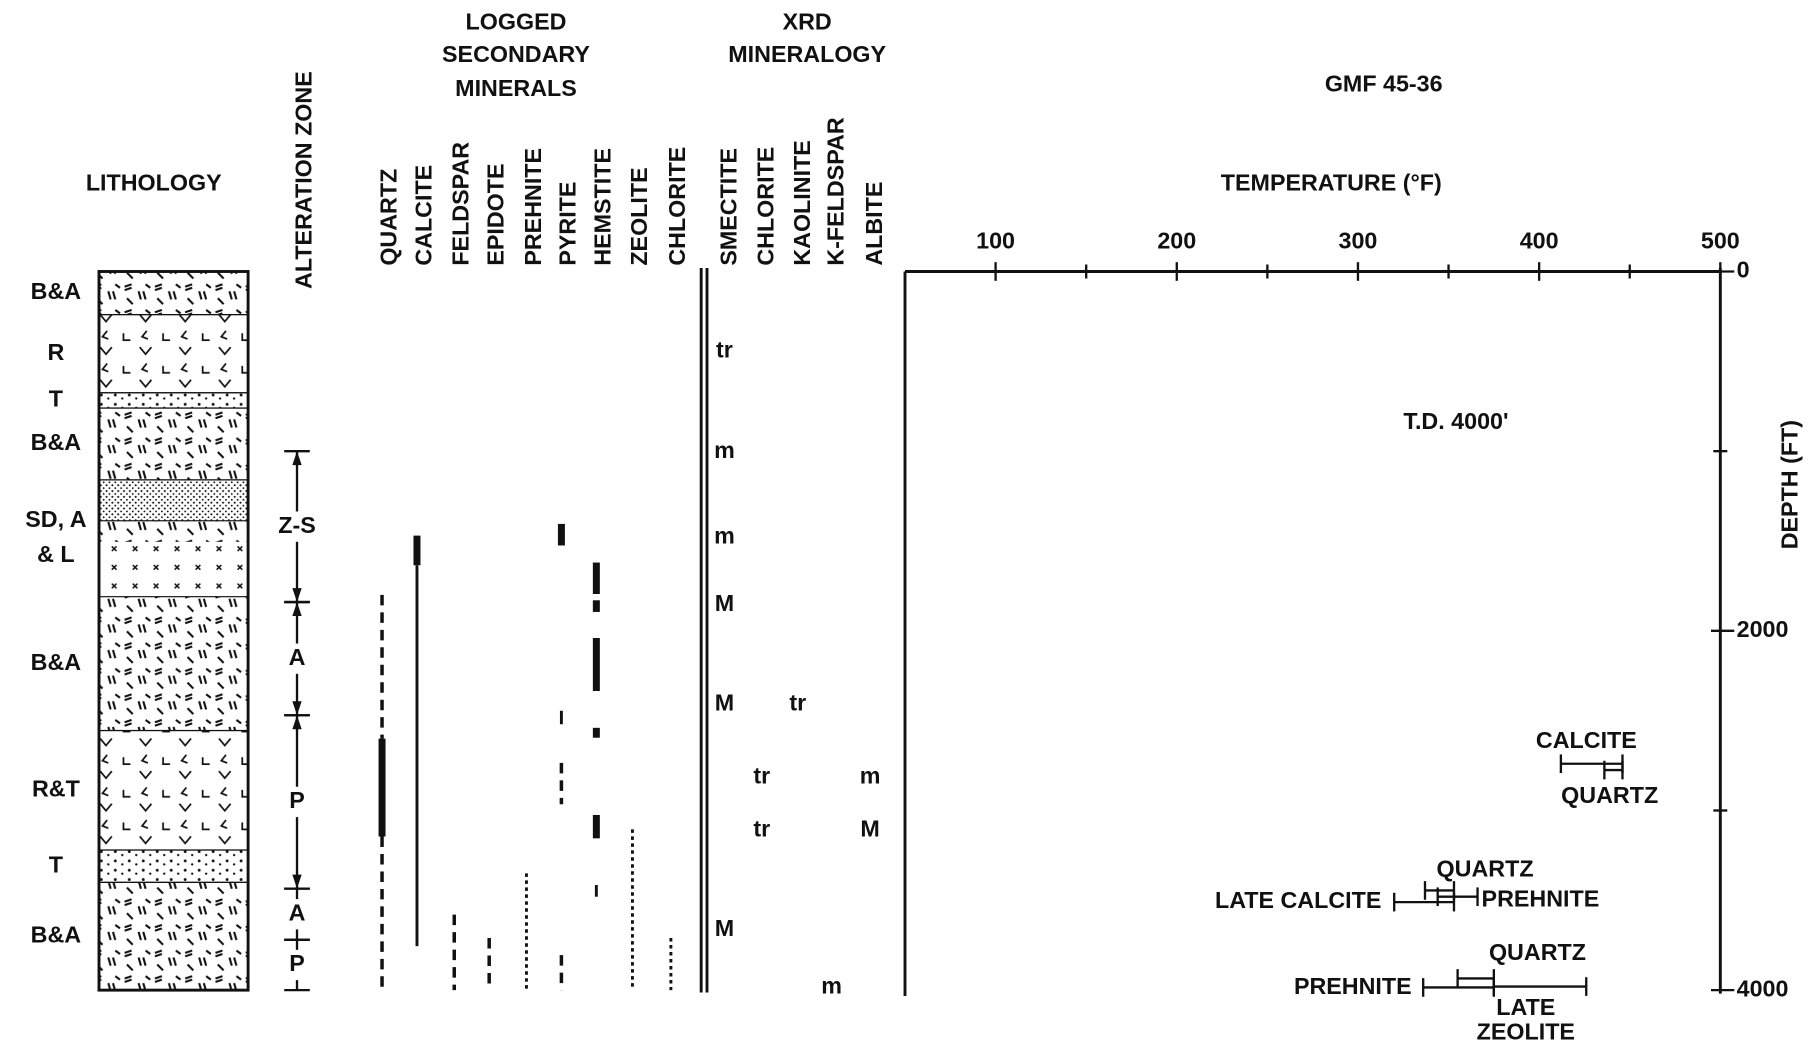 The image size is (1817, 1045). What do you see at coordinates (802, 202) in the screenshot?
I see `mineral-name: KAOLINITE` at bounding box center [802, 202].